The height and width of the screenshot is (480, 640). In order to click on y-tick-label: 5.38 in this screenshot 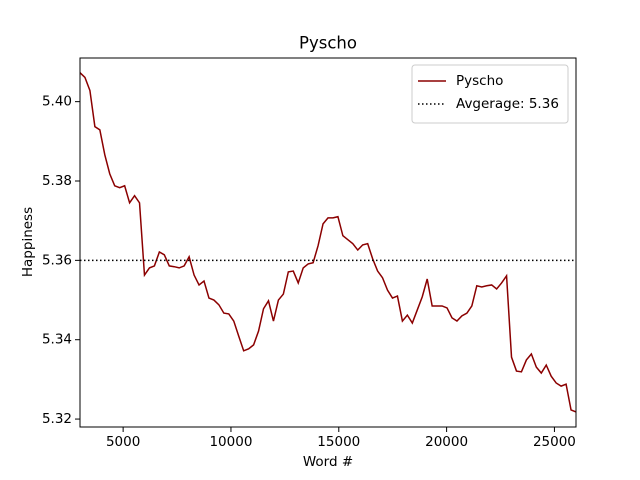, I will do `click(57, 181)`.